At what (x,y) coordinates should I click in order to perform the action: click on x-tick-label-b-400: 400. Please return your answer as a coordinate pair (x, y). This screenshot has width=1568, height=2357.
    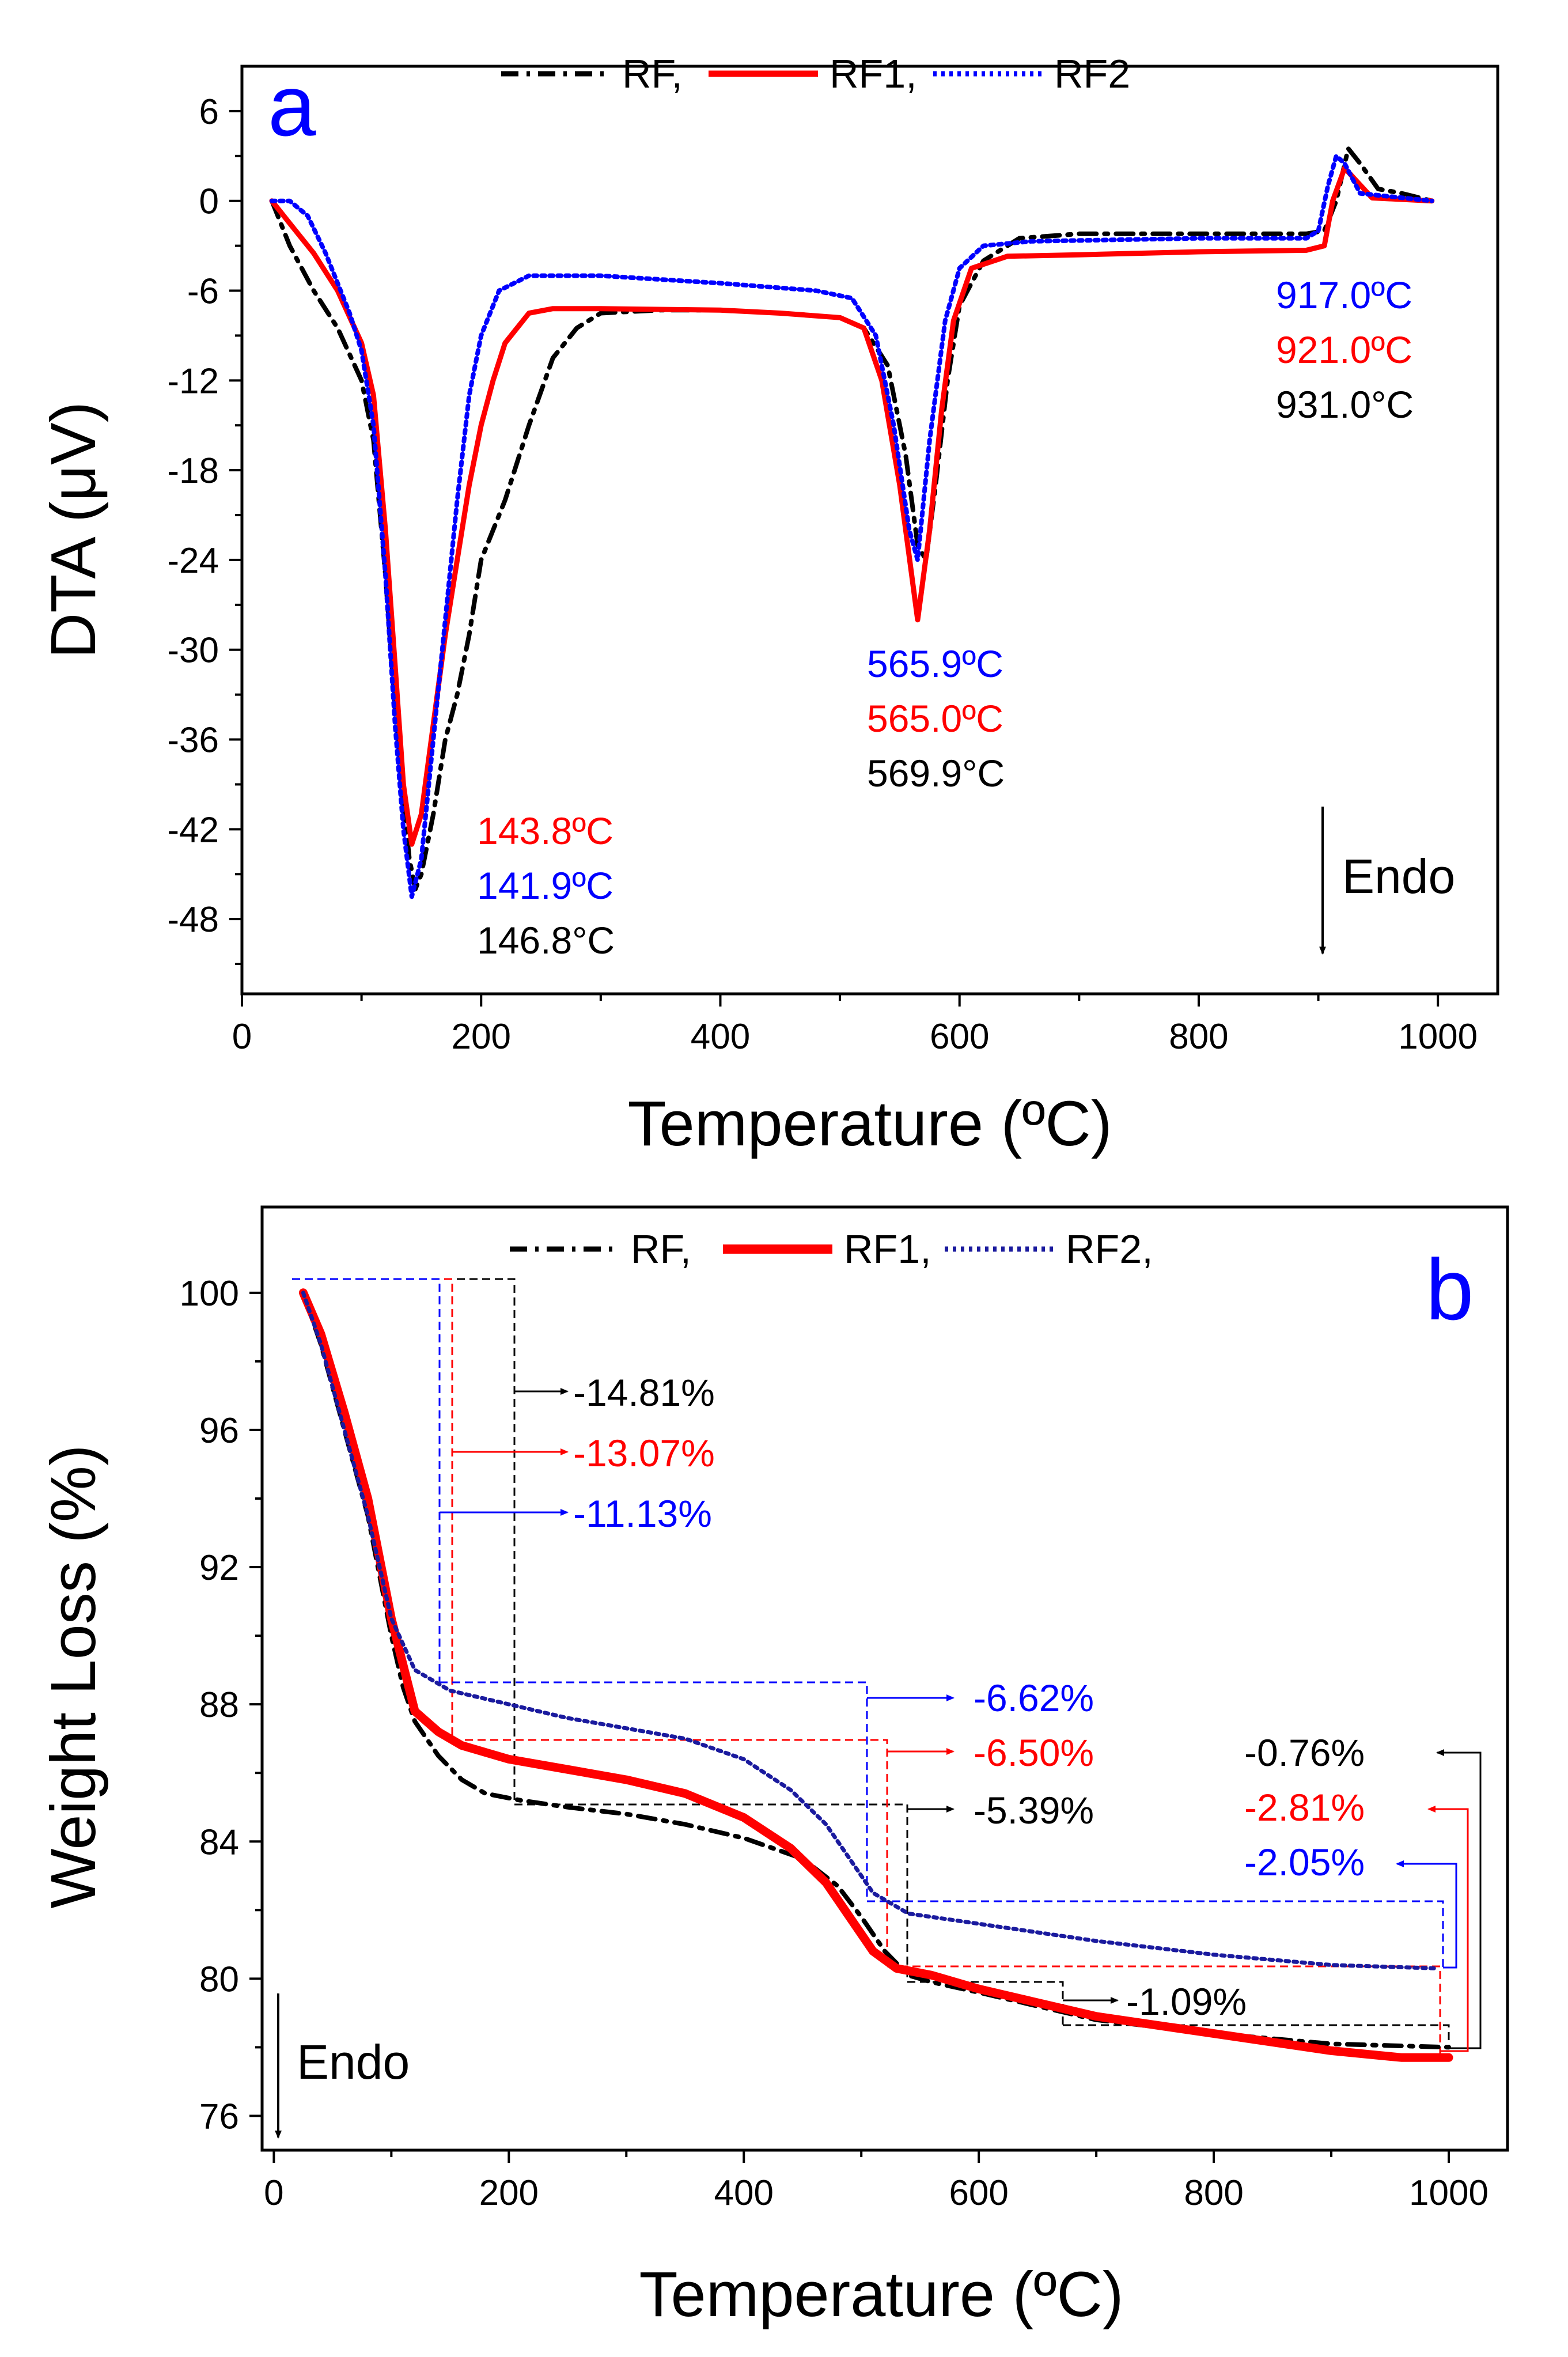
    Looking at the image, I should click on (744, 2193).